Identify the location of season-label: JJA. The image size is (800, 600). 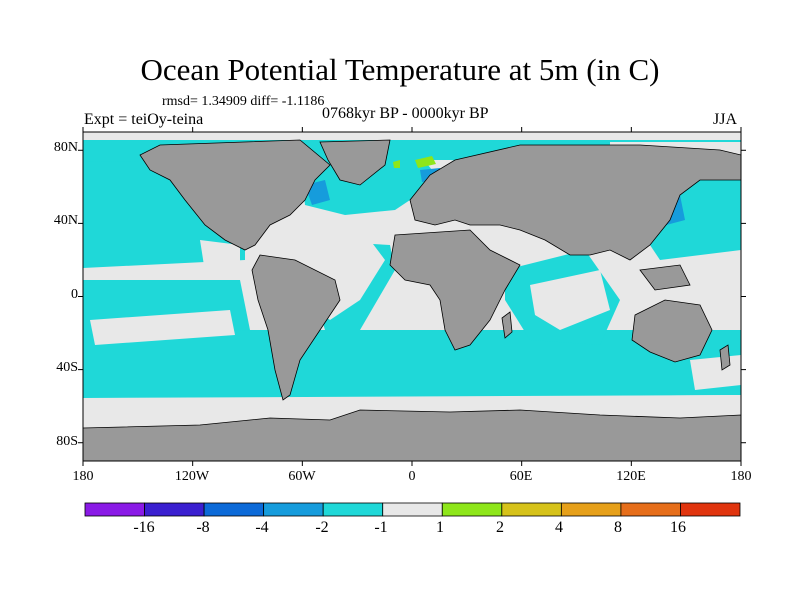
(725, 119).